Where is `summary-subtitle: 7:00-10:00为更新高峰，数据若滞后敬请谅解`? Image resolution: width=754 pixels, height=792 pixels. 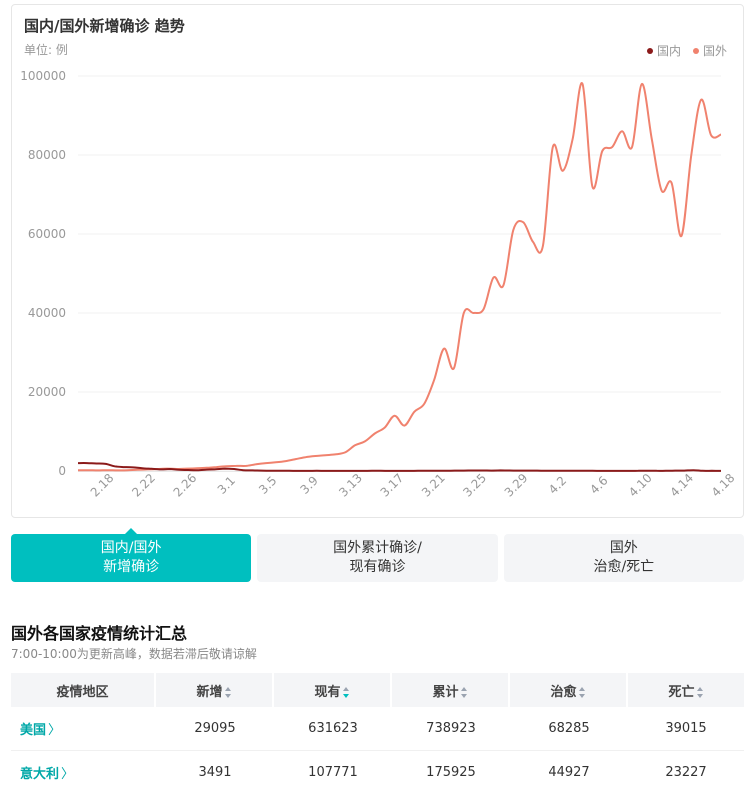
summary-subtitle: 7:00-10:00为更新高峰，数据若滞后敬请谅解 is located at coordinates (134, 654).